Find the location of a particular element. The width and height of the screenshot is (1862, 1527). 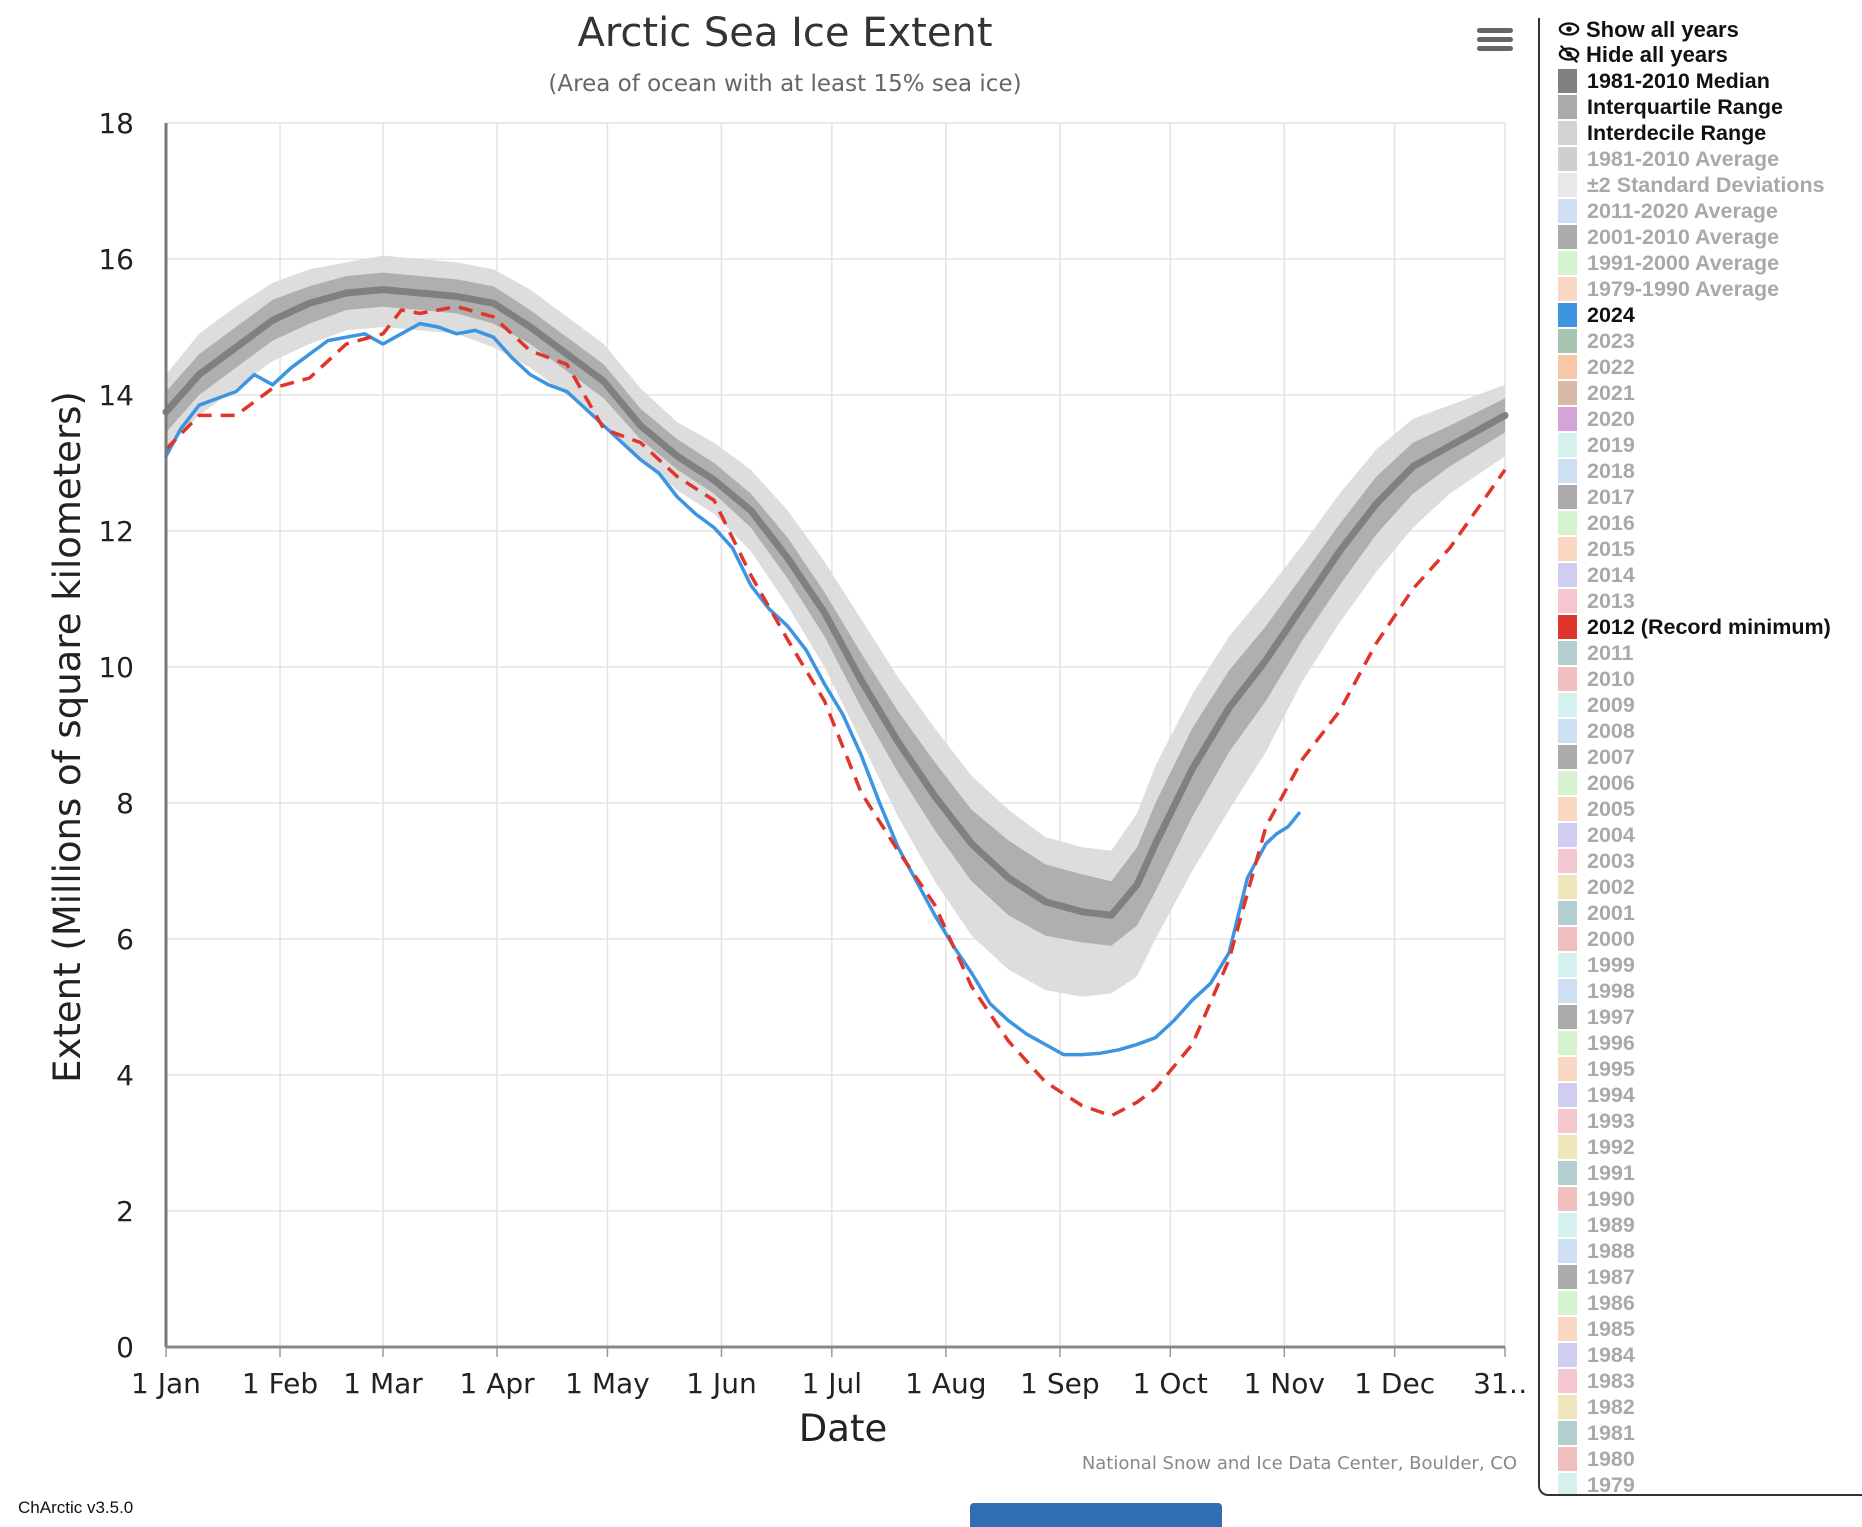

legend-item: 1991-2000 Average is located at coordinates (1668, 263).